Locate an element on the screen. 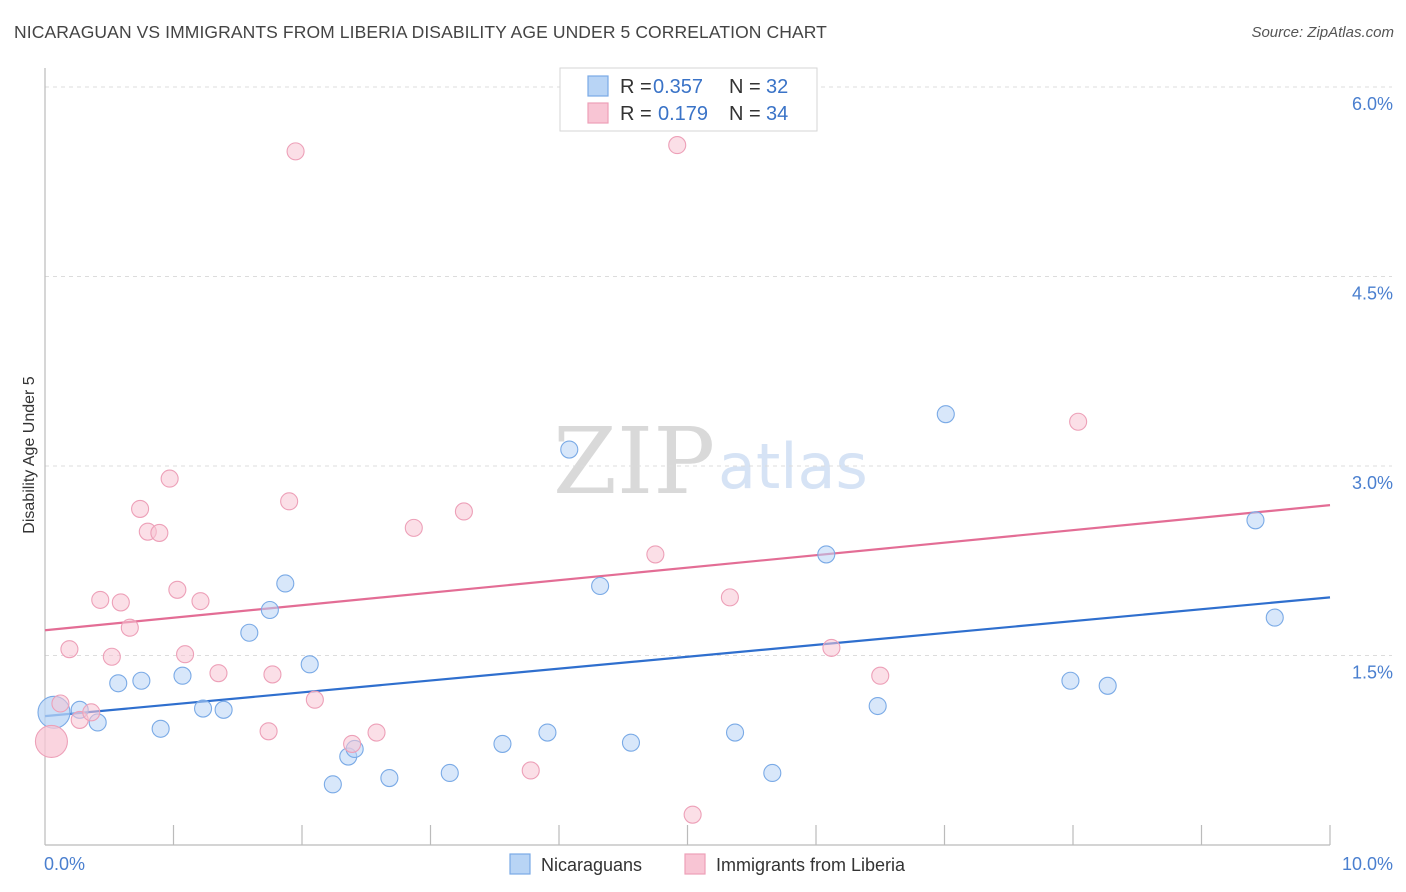 The image size is (1406, 892). x-tick-labels: 0.0% 10.0% is located at coordinates (718, 864).